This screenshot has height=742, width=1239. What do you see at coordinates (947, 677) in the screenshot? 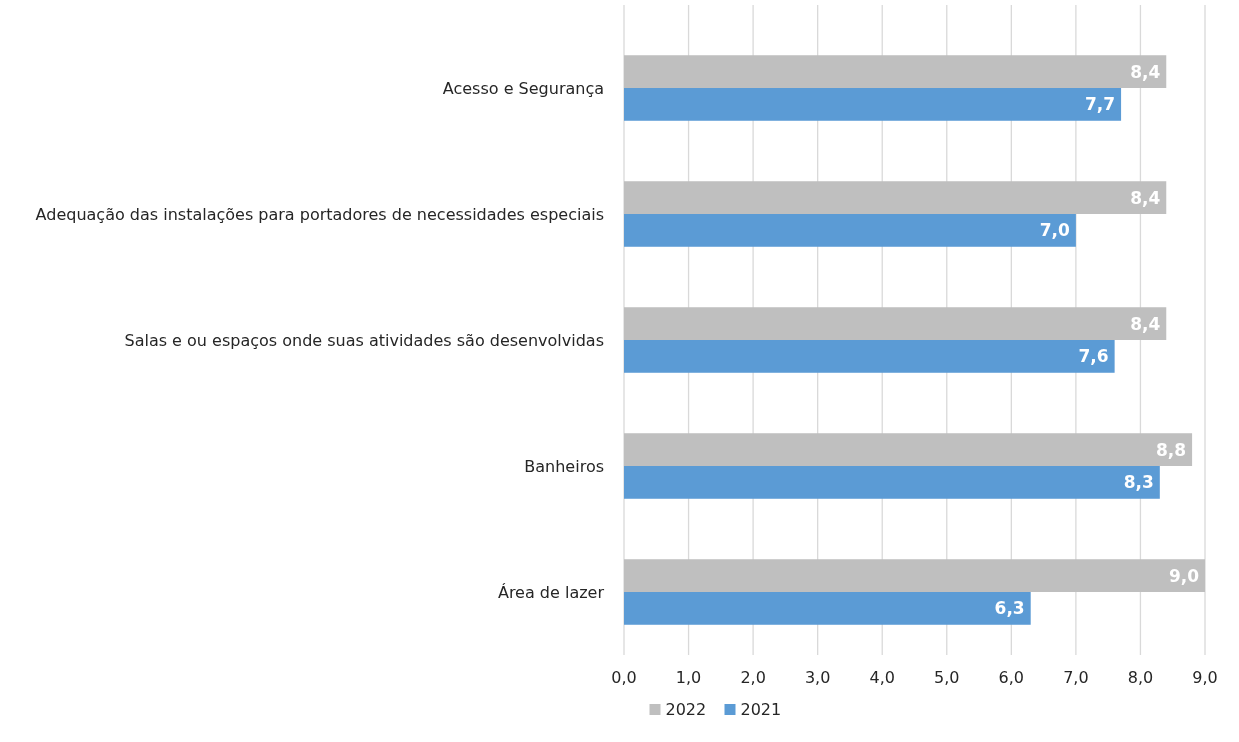
I see `x-tick-label: 5,0` at bounding box center [947, 677].